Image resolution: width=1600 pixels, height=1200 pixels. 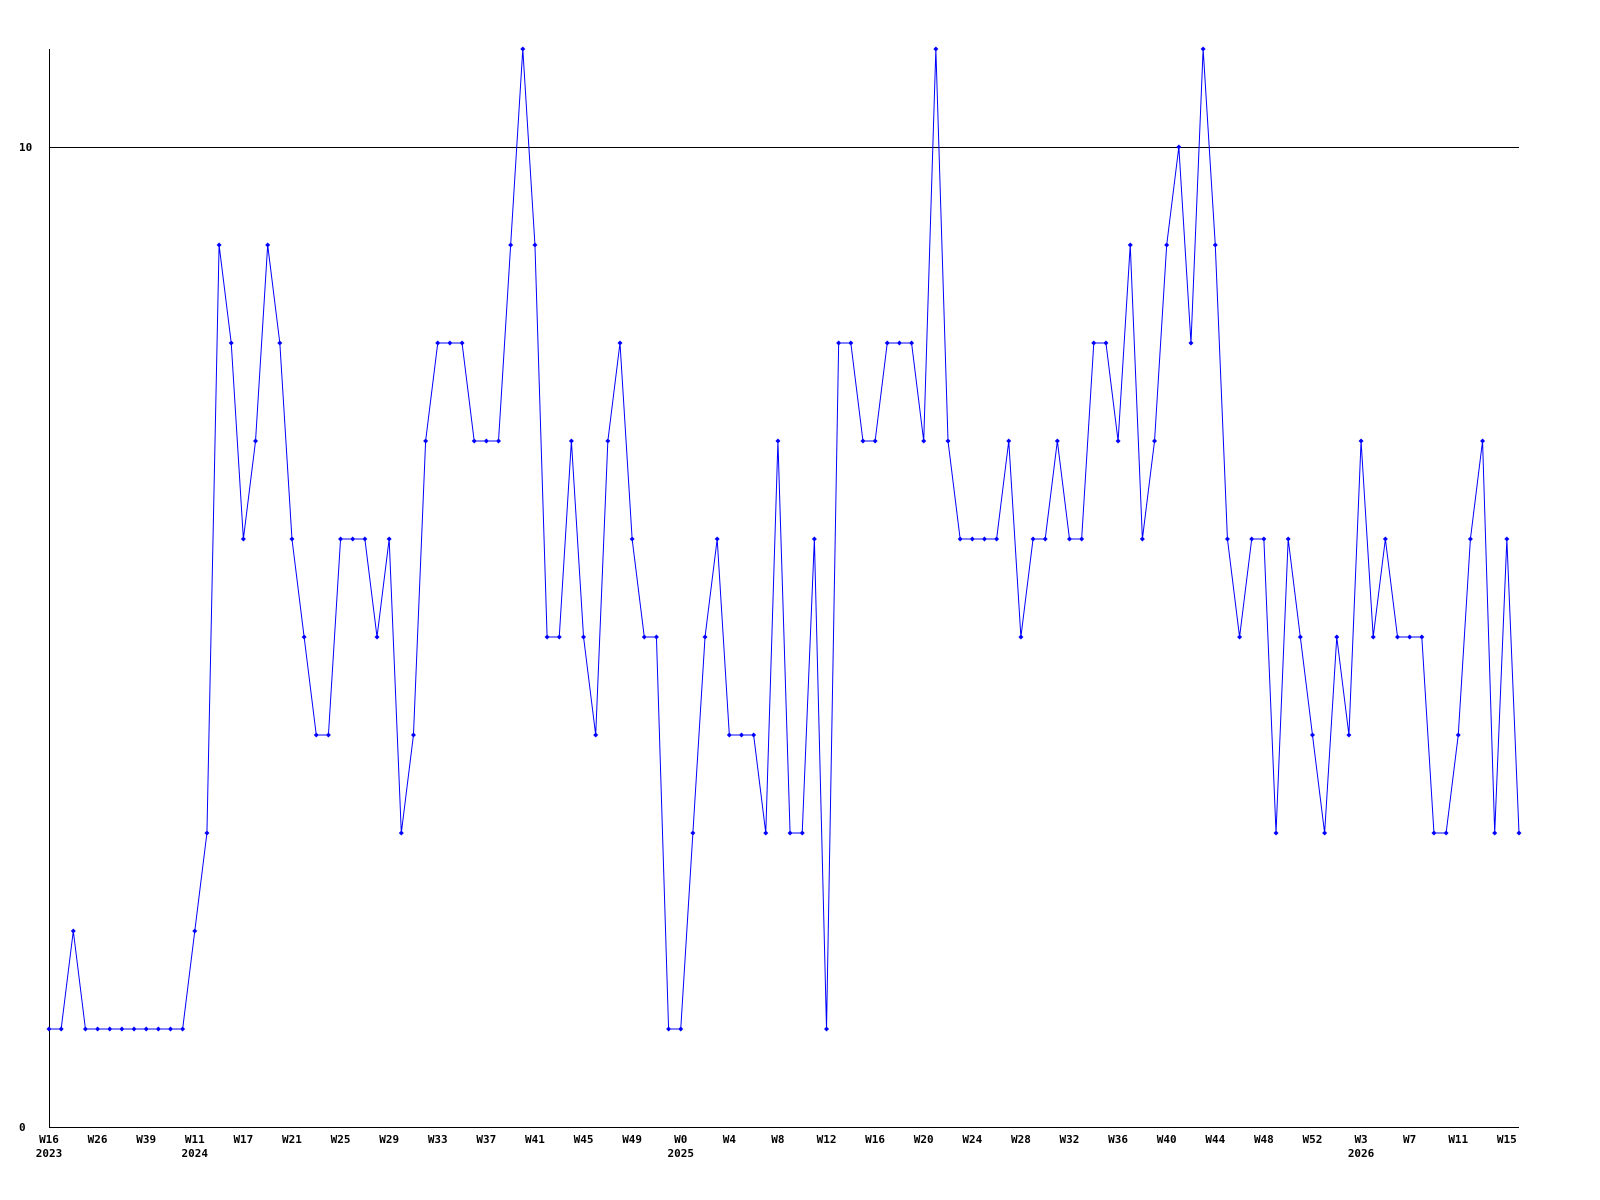 I want to click on x-tick-label: W52, so click(x=1313, y=1139).